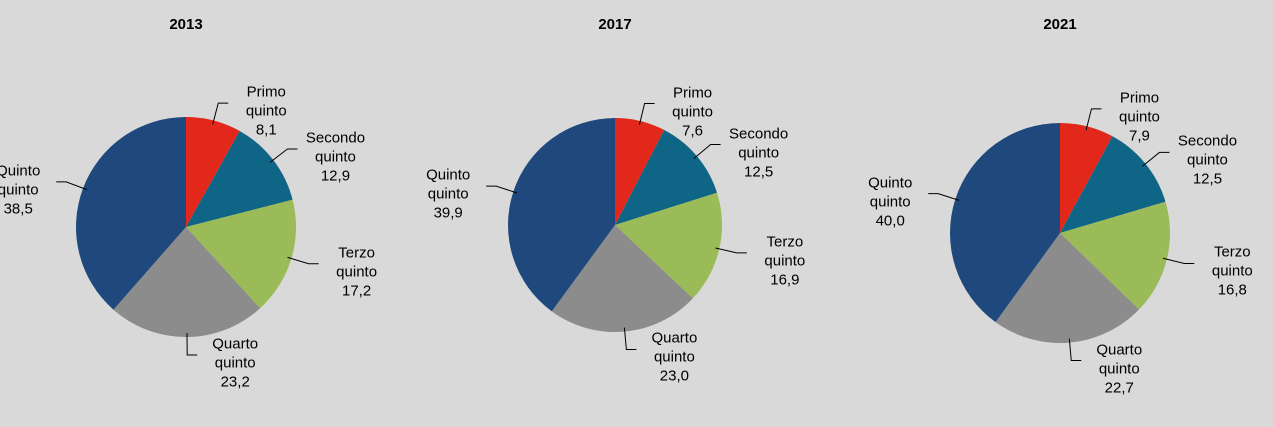  Describe the element at coordinates (785, 280) in the screenshot. I see `value-label: 16,9` at that location.